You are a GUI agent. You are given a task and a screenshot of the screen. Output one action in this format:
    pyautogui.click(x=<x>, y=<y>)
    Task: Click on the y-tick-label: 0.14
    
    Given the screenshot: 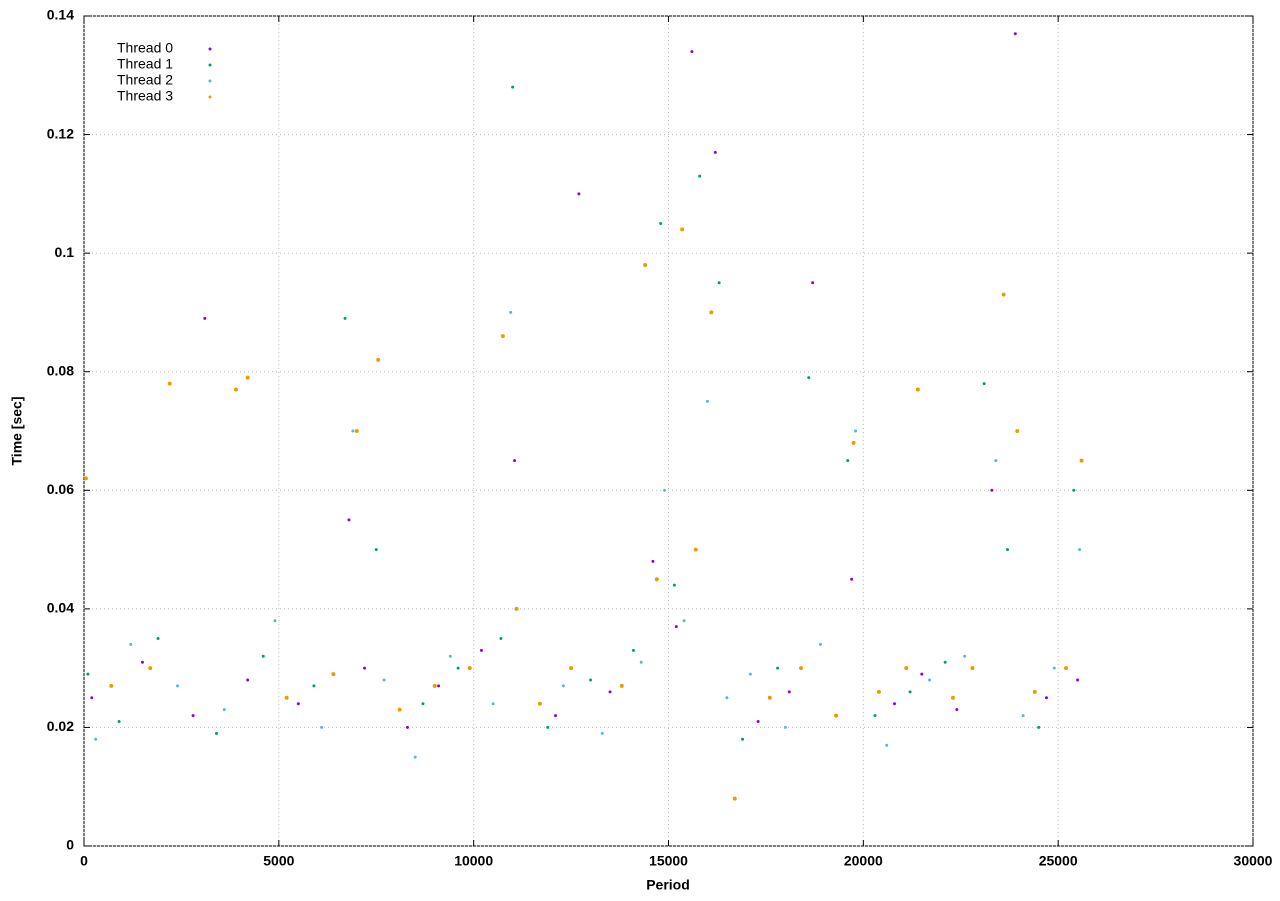 What is the action you would take?
    pyautogui.click(x=60, y=15)
    